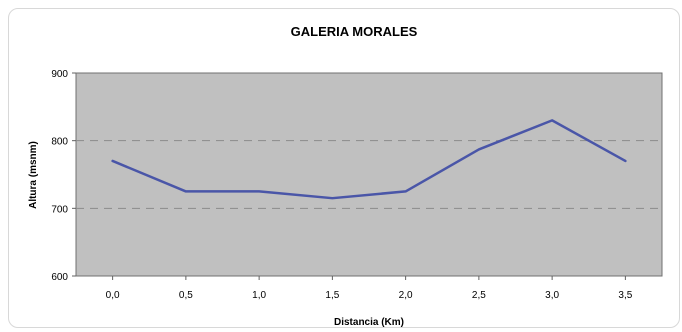 Image resolution: width=682 pixels, height=332 pixels. I want to click on x-tick-label: 1,0, so click(259, 295).